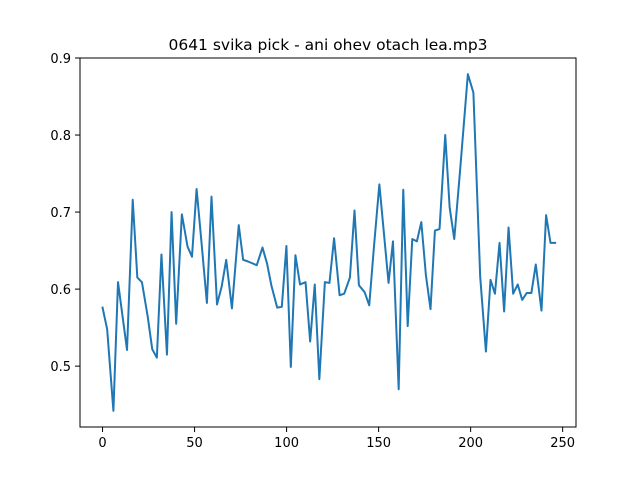 The width and height of the screenshot is (640, 480). Describe the element at coordinates (286, 443) in the screenshot. I see `x-tick-label: 100` at that location.